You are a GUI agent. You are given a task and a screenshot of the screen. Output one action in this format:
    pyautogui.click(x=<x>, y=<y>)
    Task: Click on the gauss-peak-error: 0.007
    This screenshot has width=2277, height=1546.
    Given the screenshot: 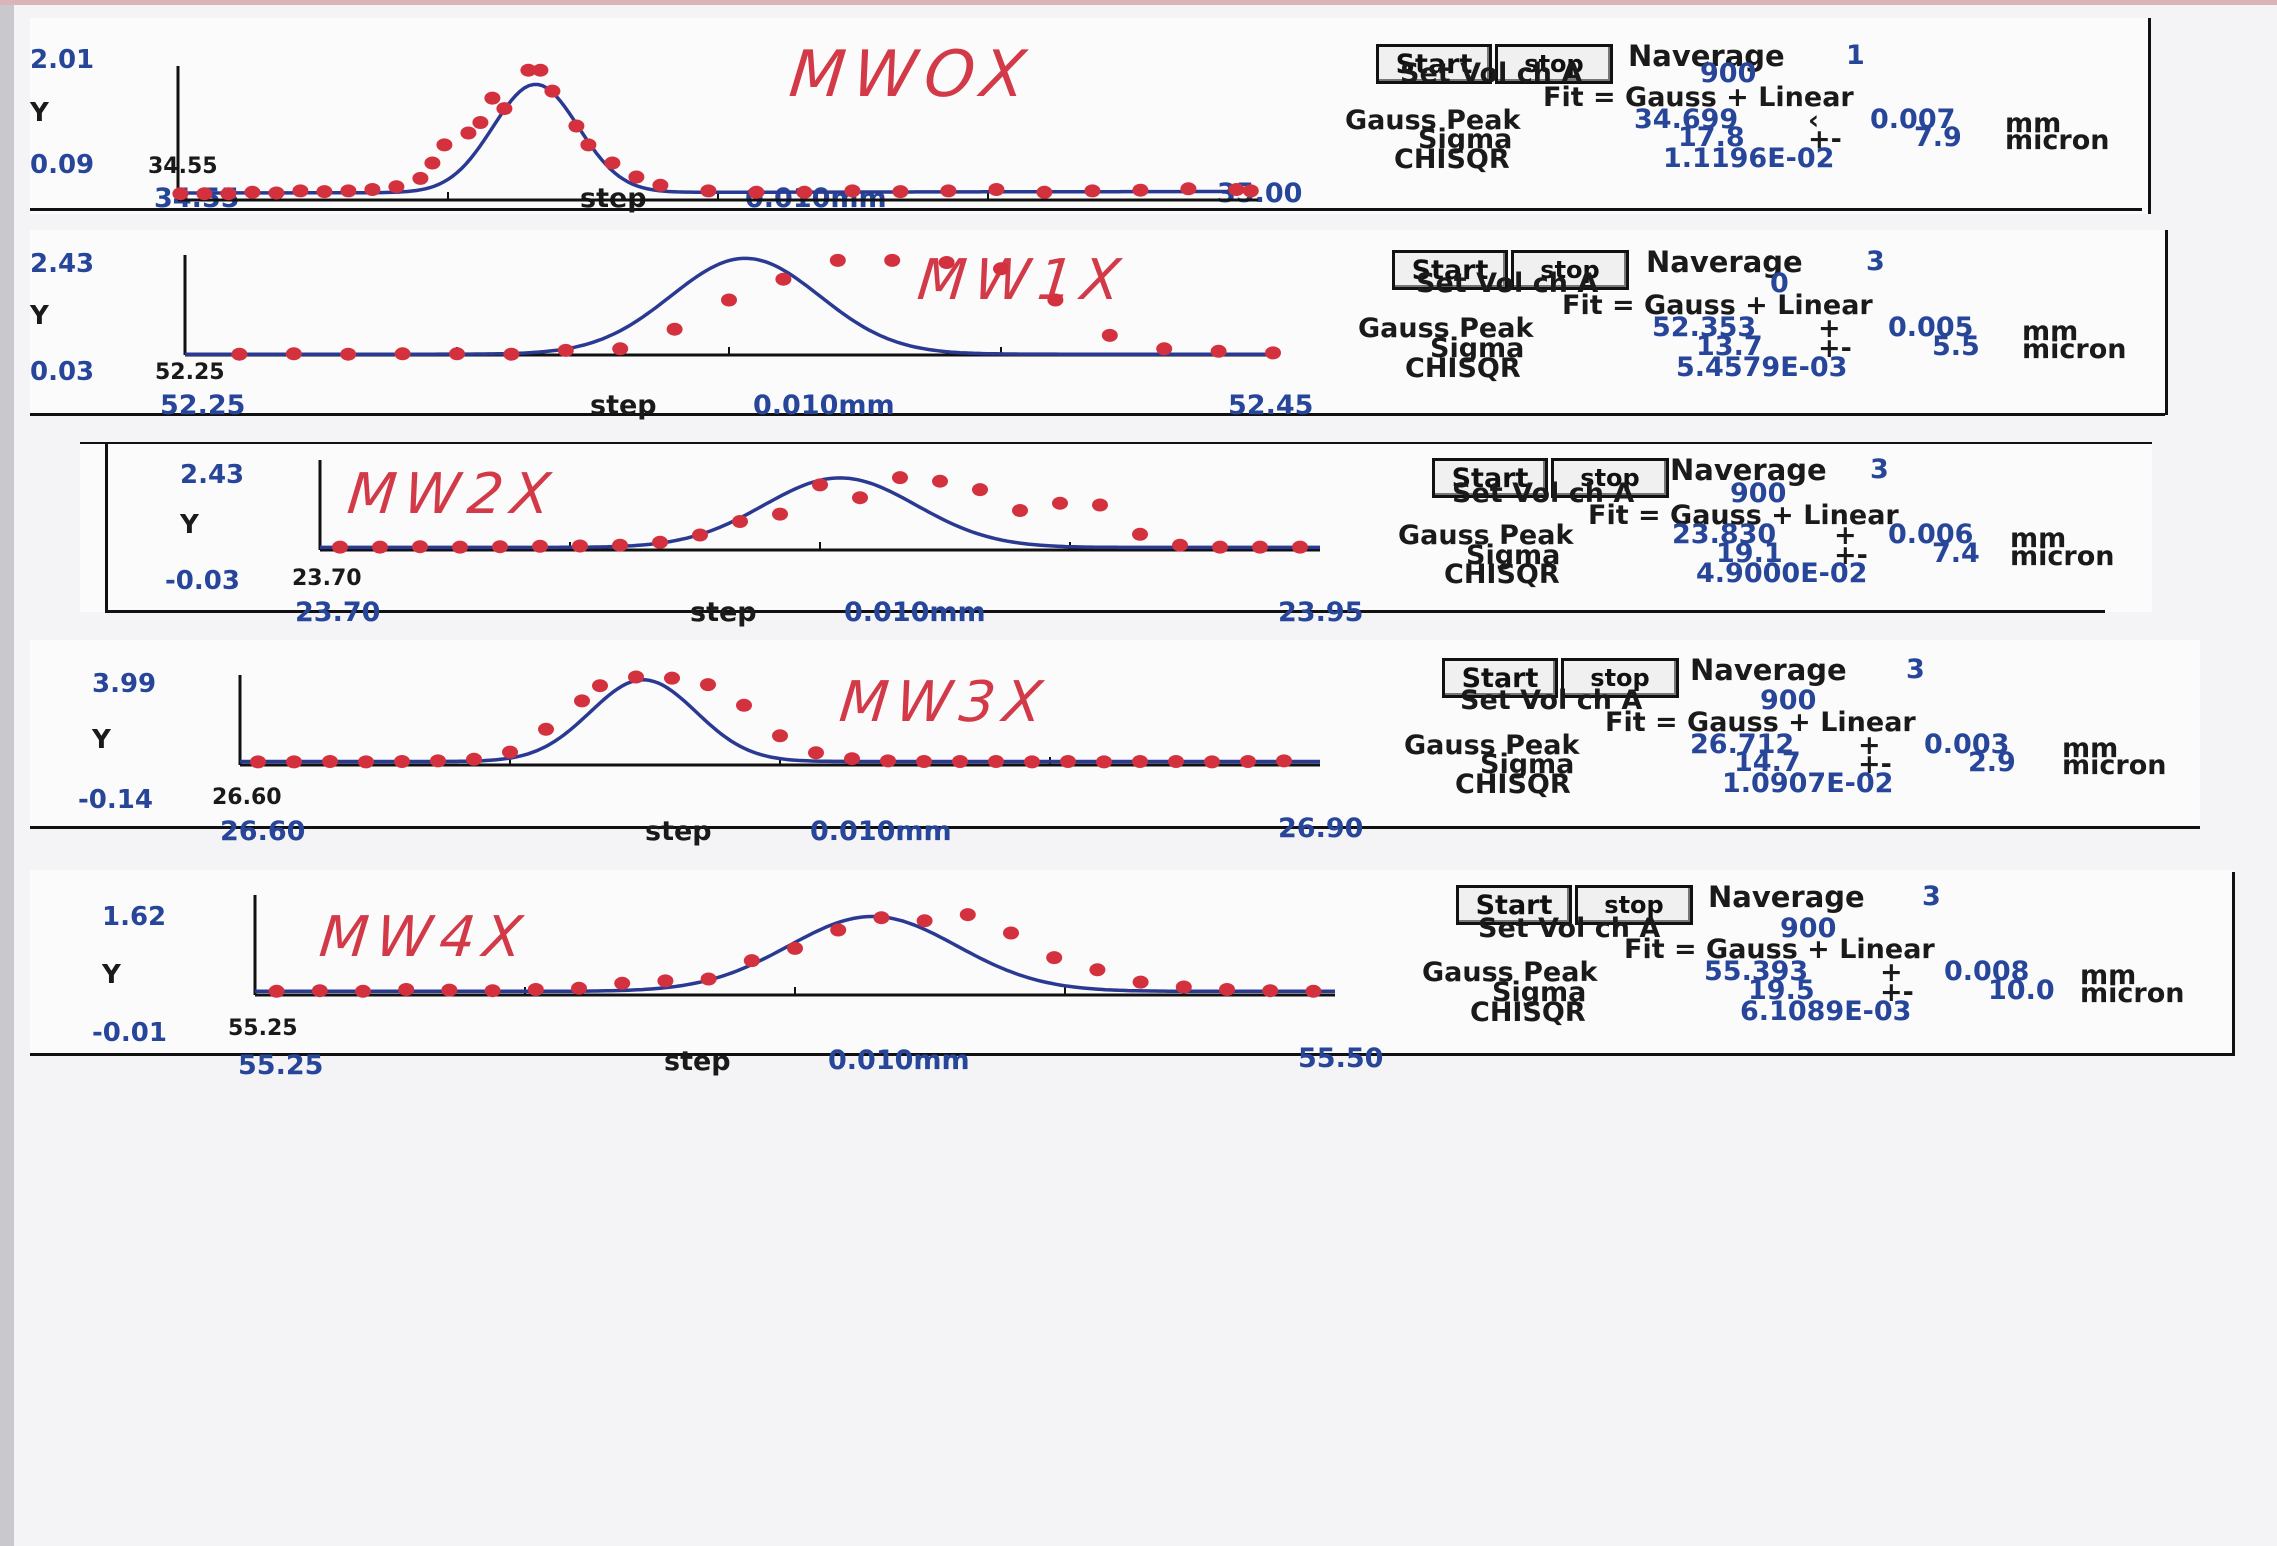 What is the action you would take?
    pyautogui.click(x=1913, y=119)
    